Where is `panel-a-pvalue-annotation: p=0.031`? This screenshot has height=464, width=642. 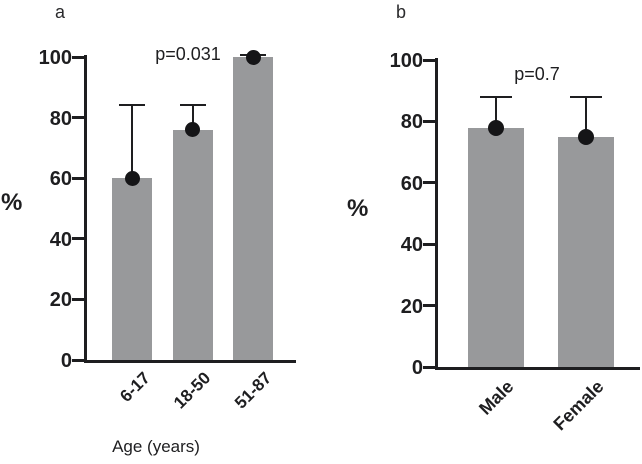 panel-a-pvalue-annotation: p=0.031 is located at coordinates (188, 54).